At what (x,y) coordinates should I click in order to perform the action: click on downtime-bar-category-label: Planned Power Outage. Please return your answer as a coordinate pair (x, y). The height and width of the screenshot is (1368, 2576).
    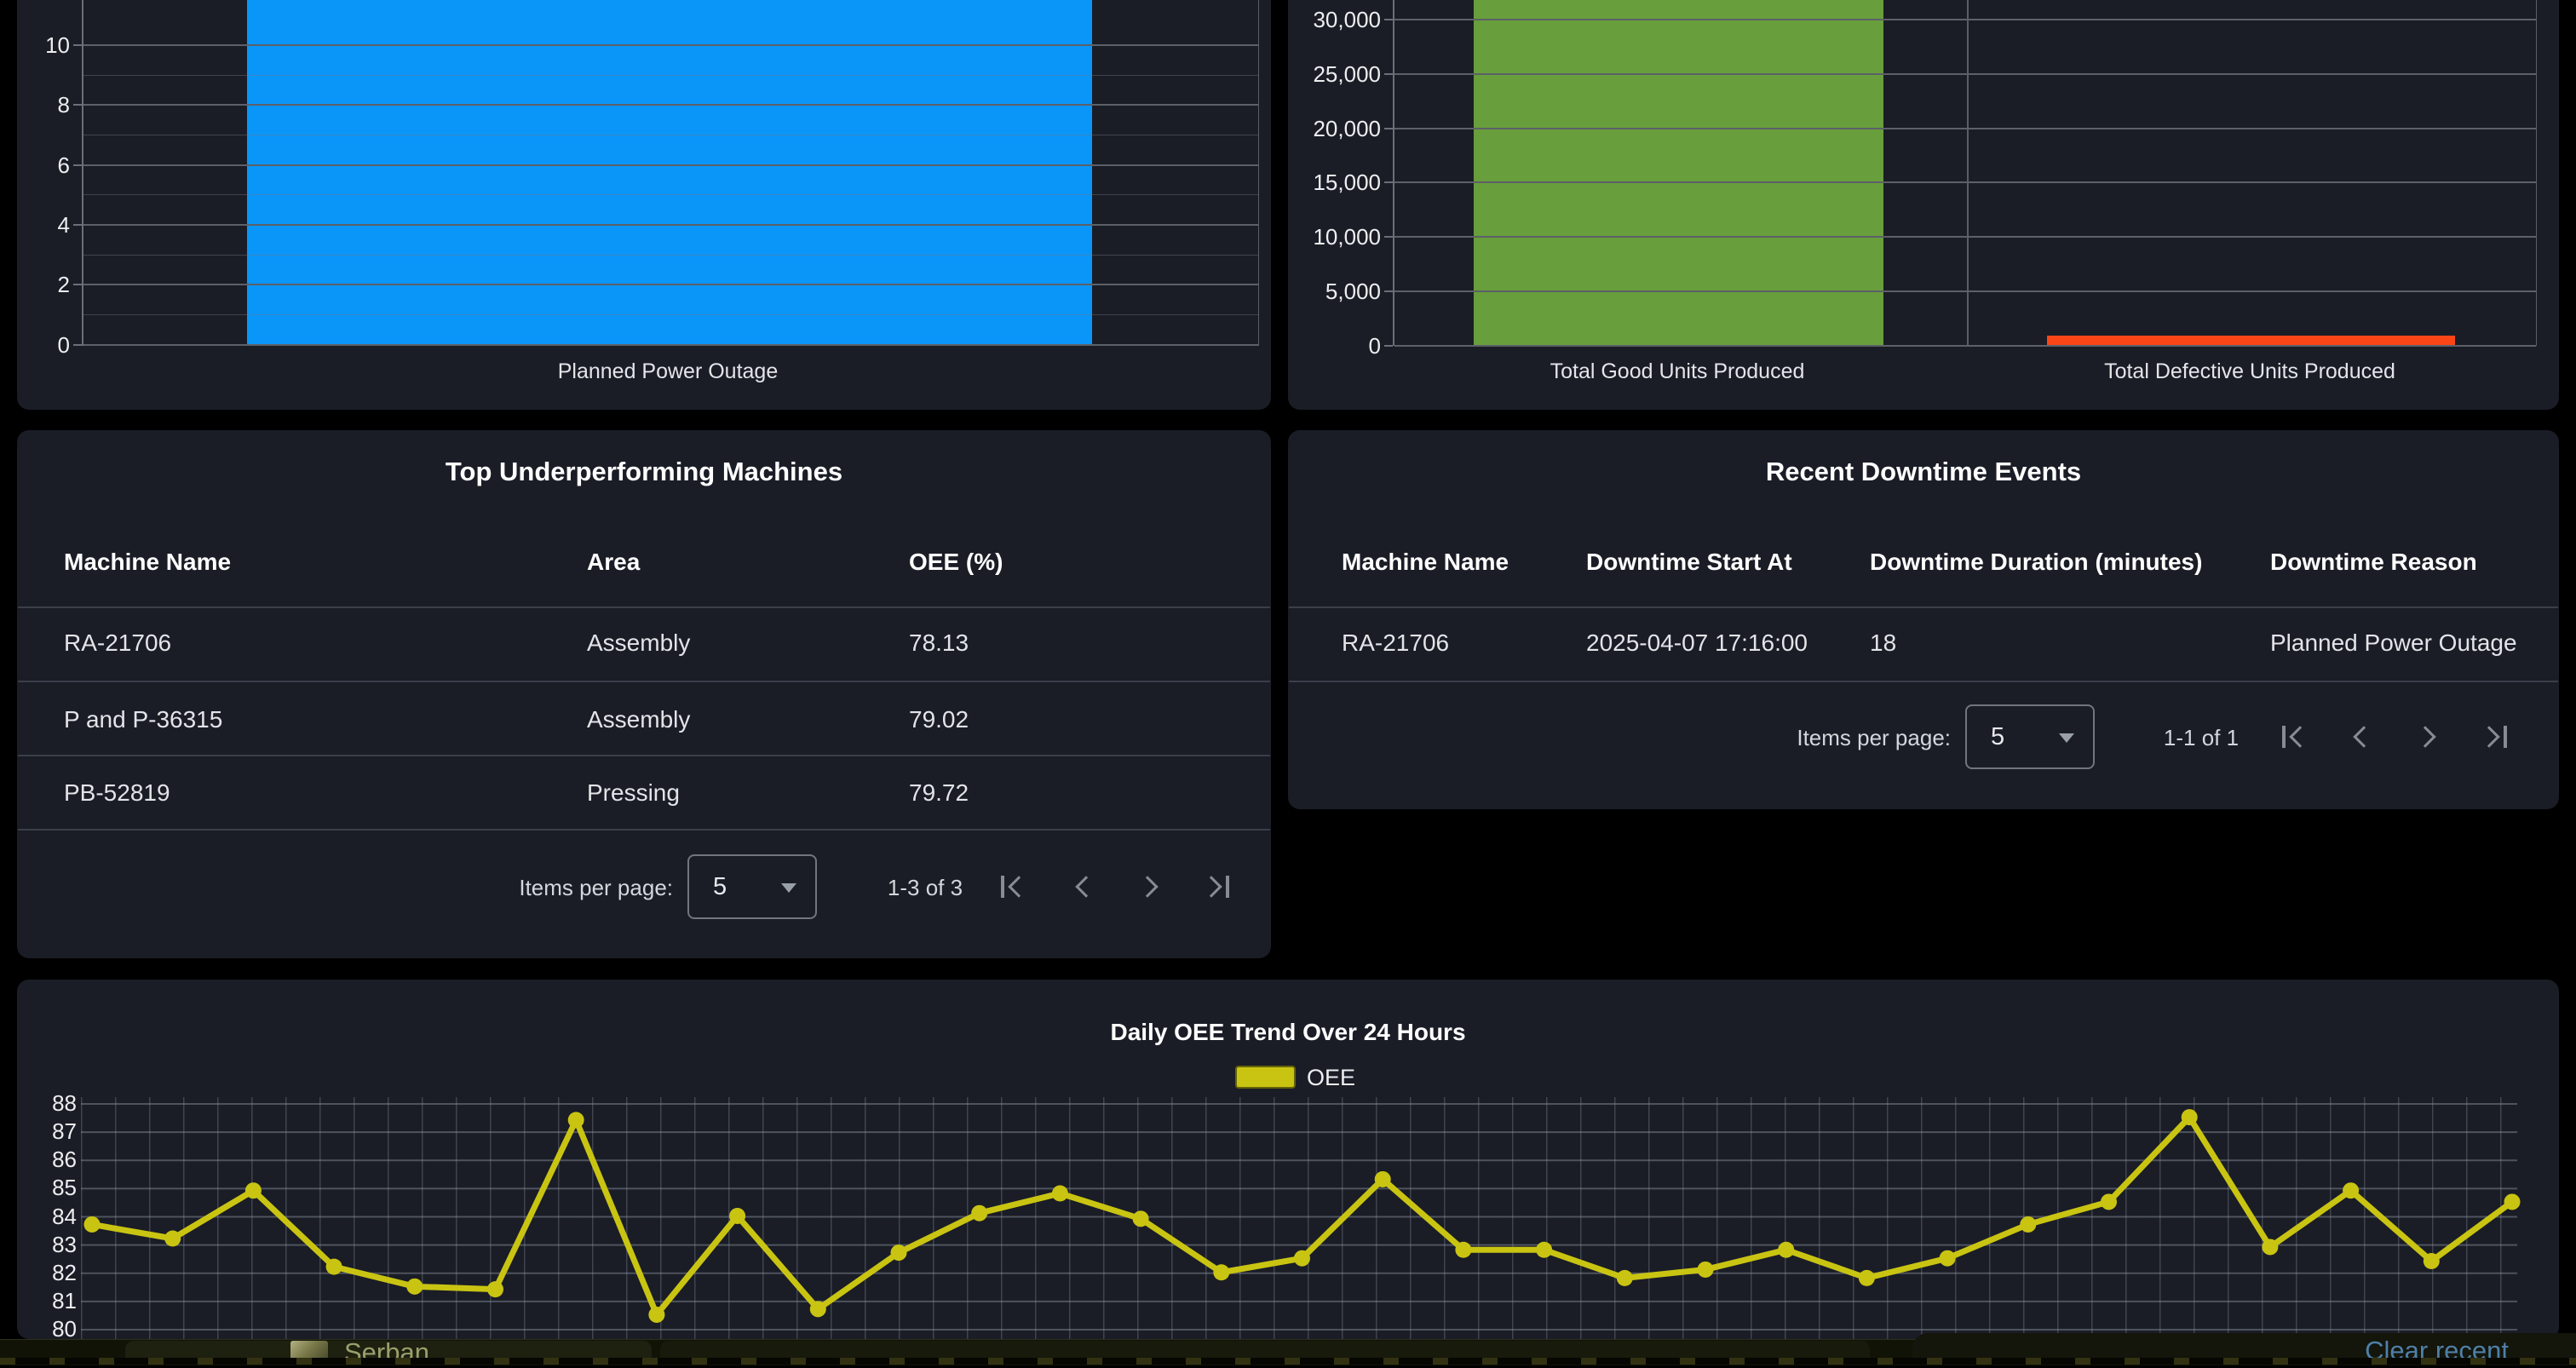
    Looking at the image, I should click on (668, 371).